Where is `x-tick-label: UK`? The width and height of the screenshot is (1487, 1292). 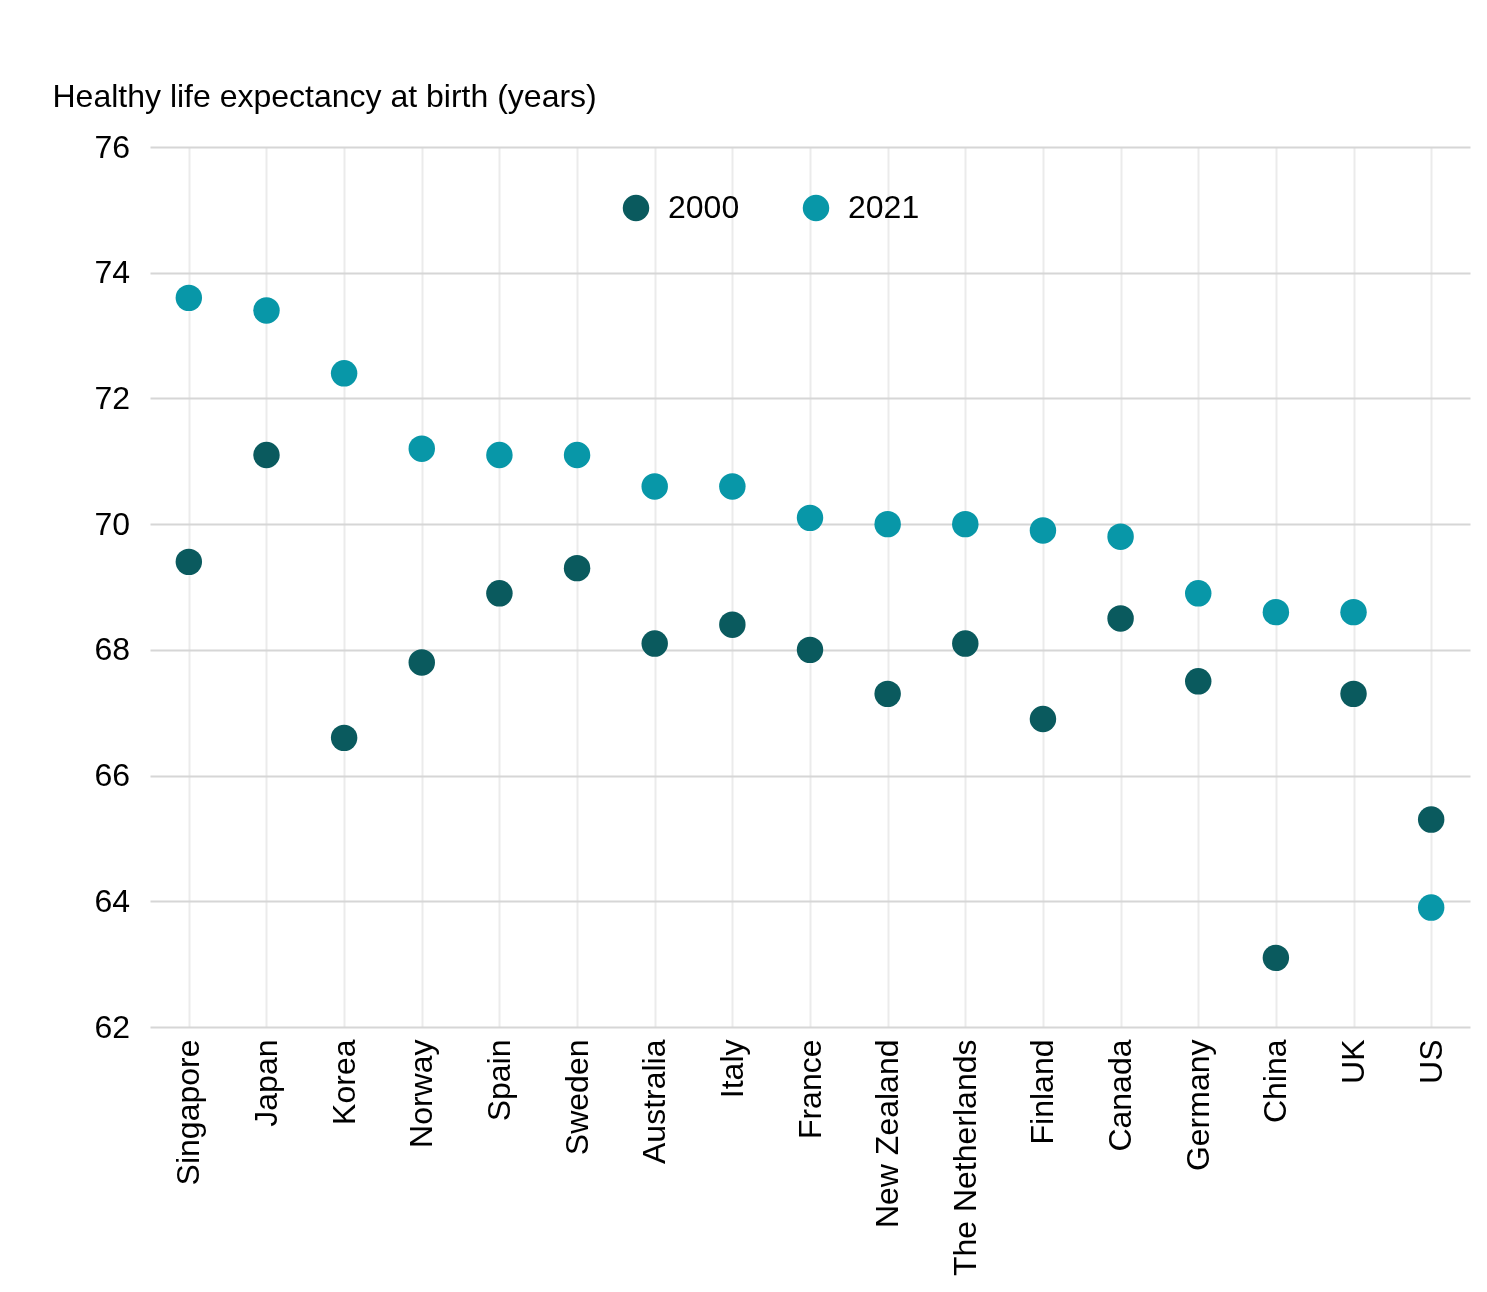 x-tick-label: UK is located at coordinates (1353, 1061).